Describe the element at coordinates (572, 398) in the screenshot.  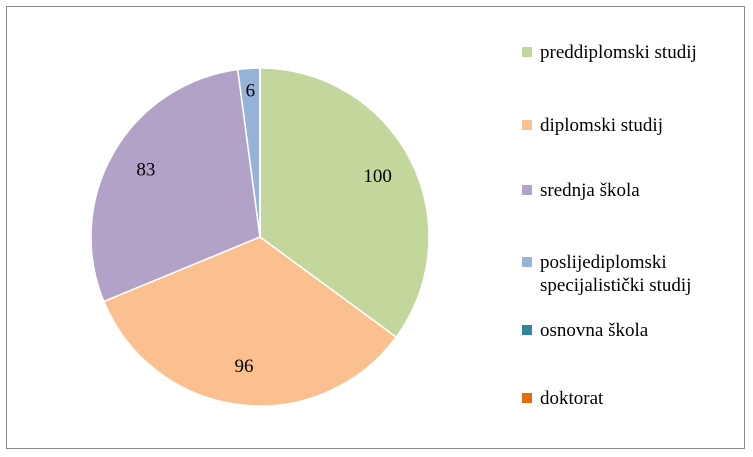
I see `legend-label: doktorat` at that location.